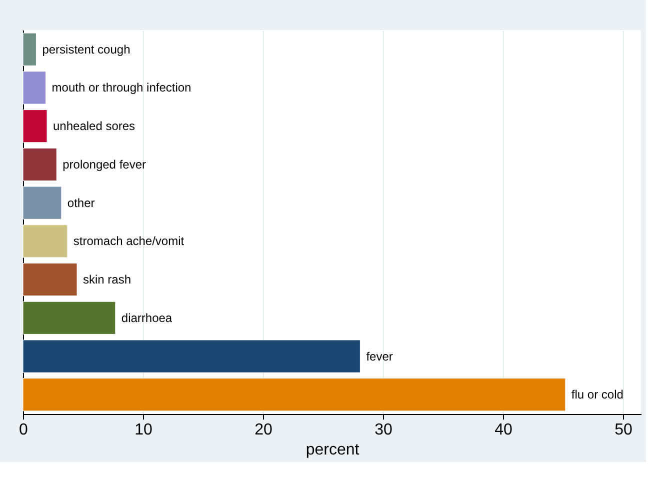 The image size is (655, 482). Describe the element at coordinates (146, 317) in the screenshot. I see `y-tick-label: diarrhoea` at that location.